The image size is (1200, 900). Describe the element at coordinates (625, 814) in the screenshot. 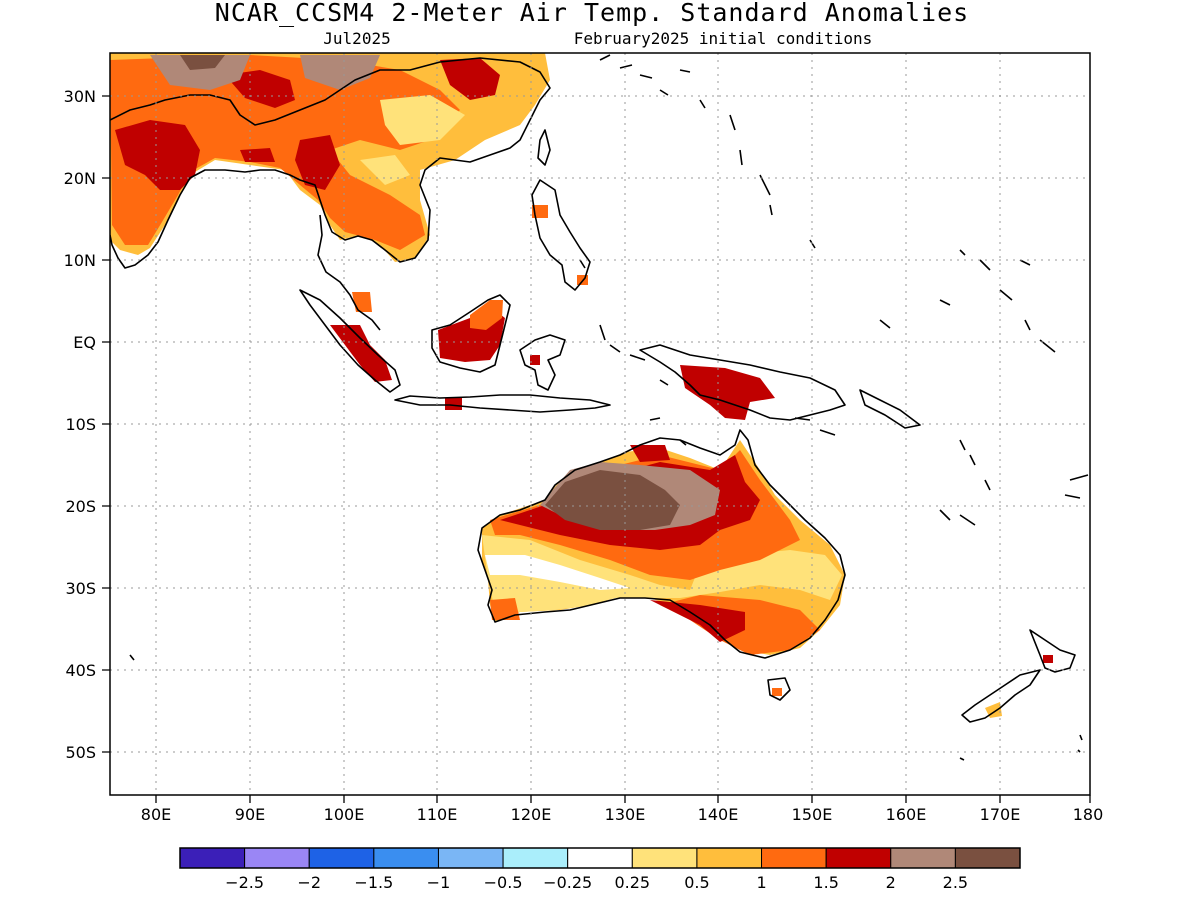

I see `lon-label: 130E` at that location.